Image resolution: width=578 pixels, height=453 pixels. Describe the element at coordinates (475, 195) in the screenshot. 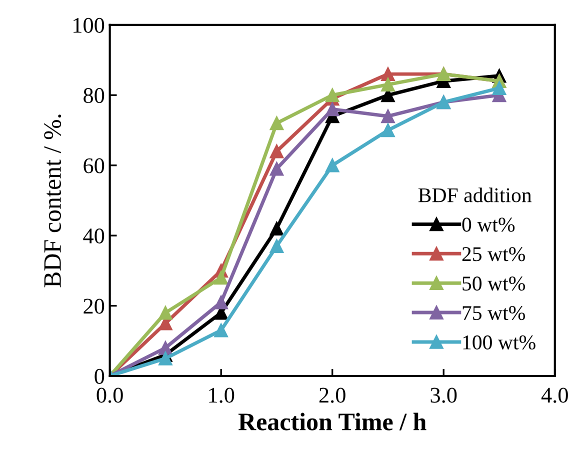

I see `legend-title: BDF addition` at that location.